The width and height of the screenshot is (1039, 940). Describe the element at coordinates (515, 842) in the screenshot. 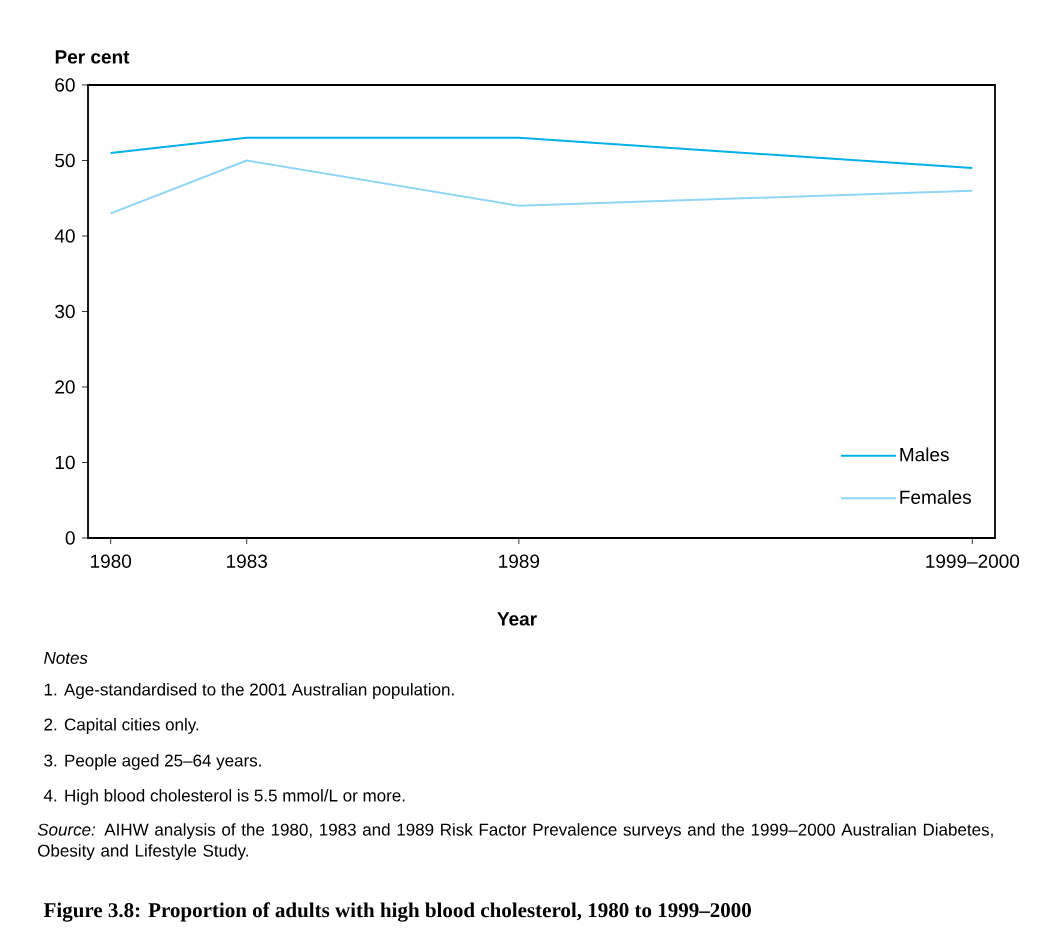

I see `text: Source: AIHW analysis of the 1980, 1983 and 1989 Risk Factor Prevalence surveys and the 1999–2000 Australian Diabetes, Obesity and Lifestyle Study.` at that location.